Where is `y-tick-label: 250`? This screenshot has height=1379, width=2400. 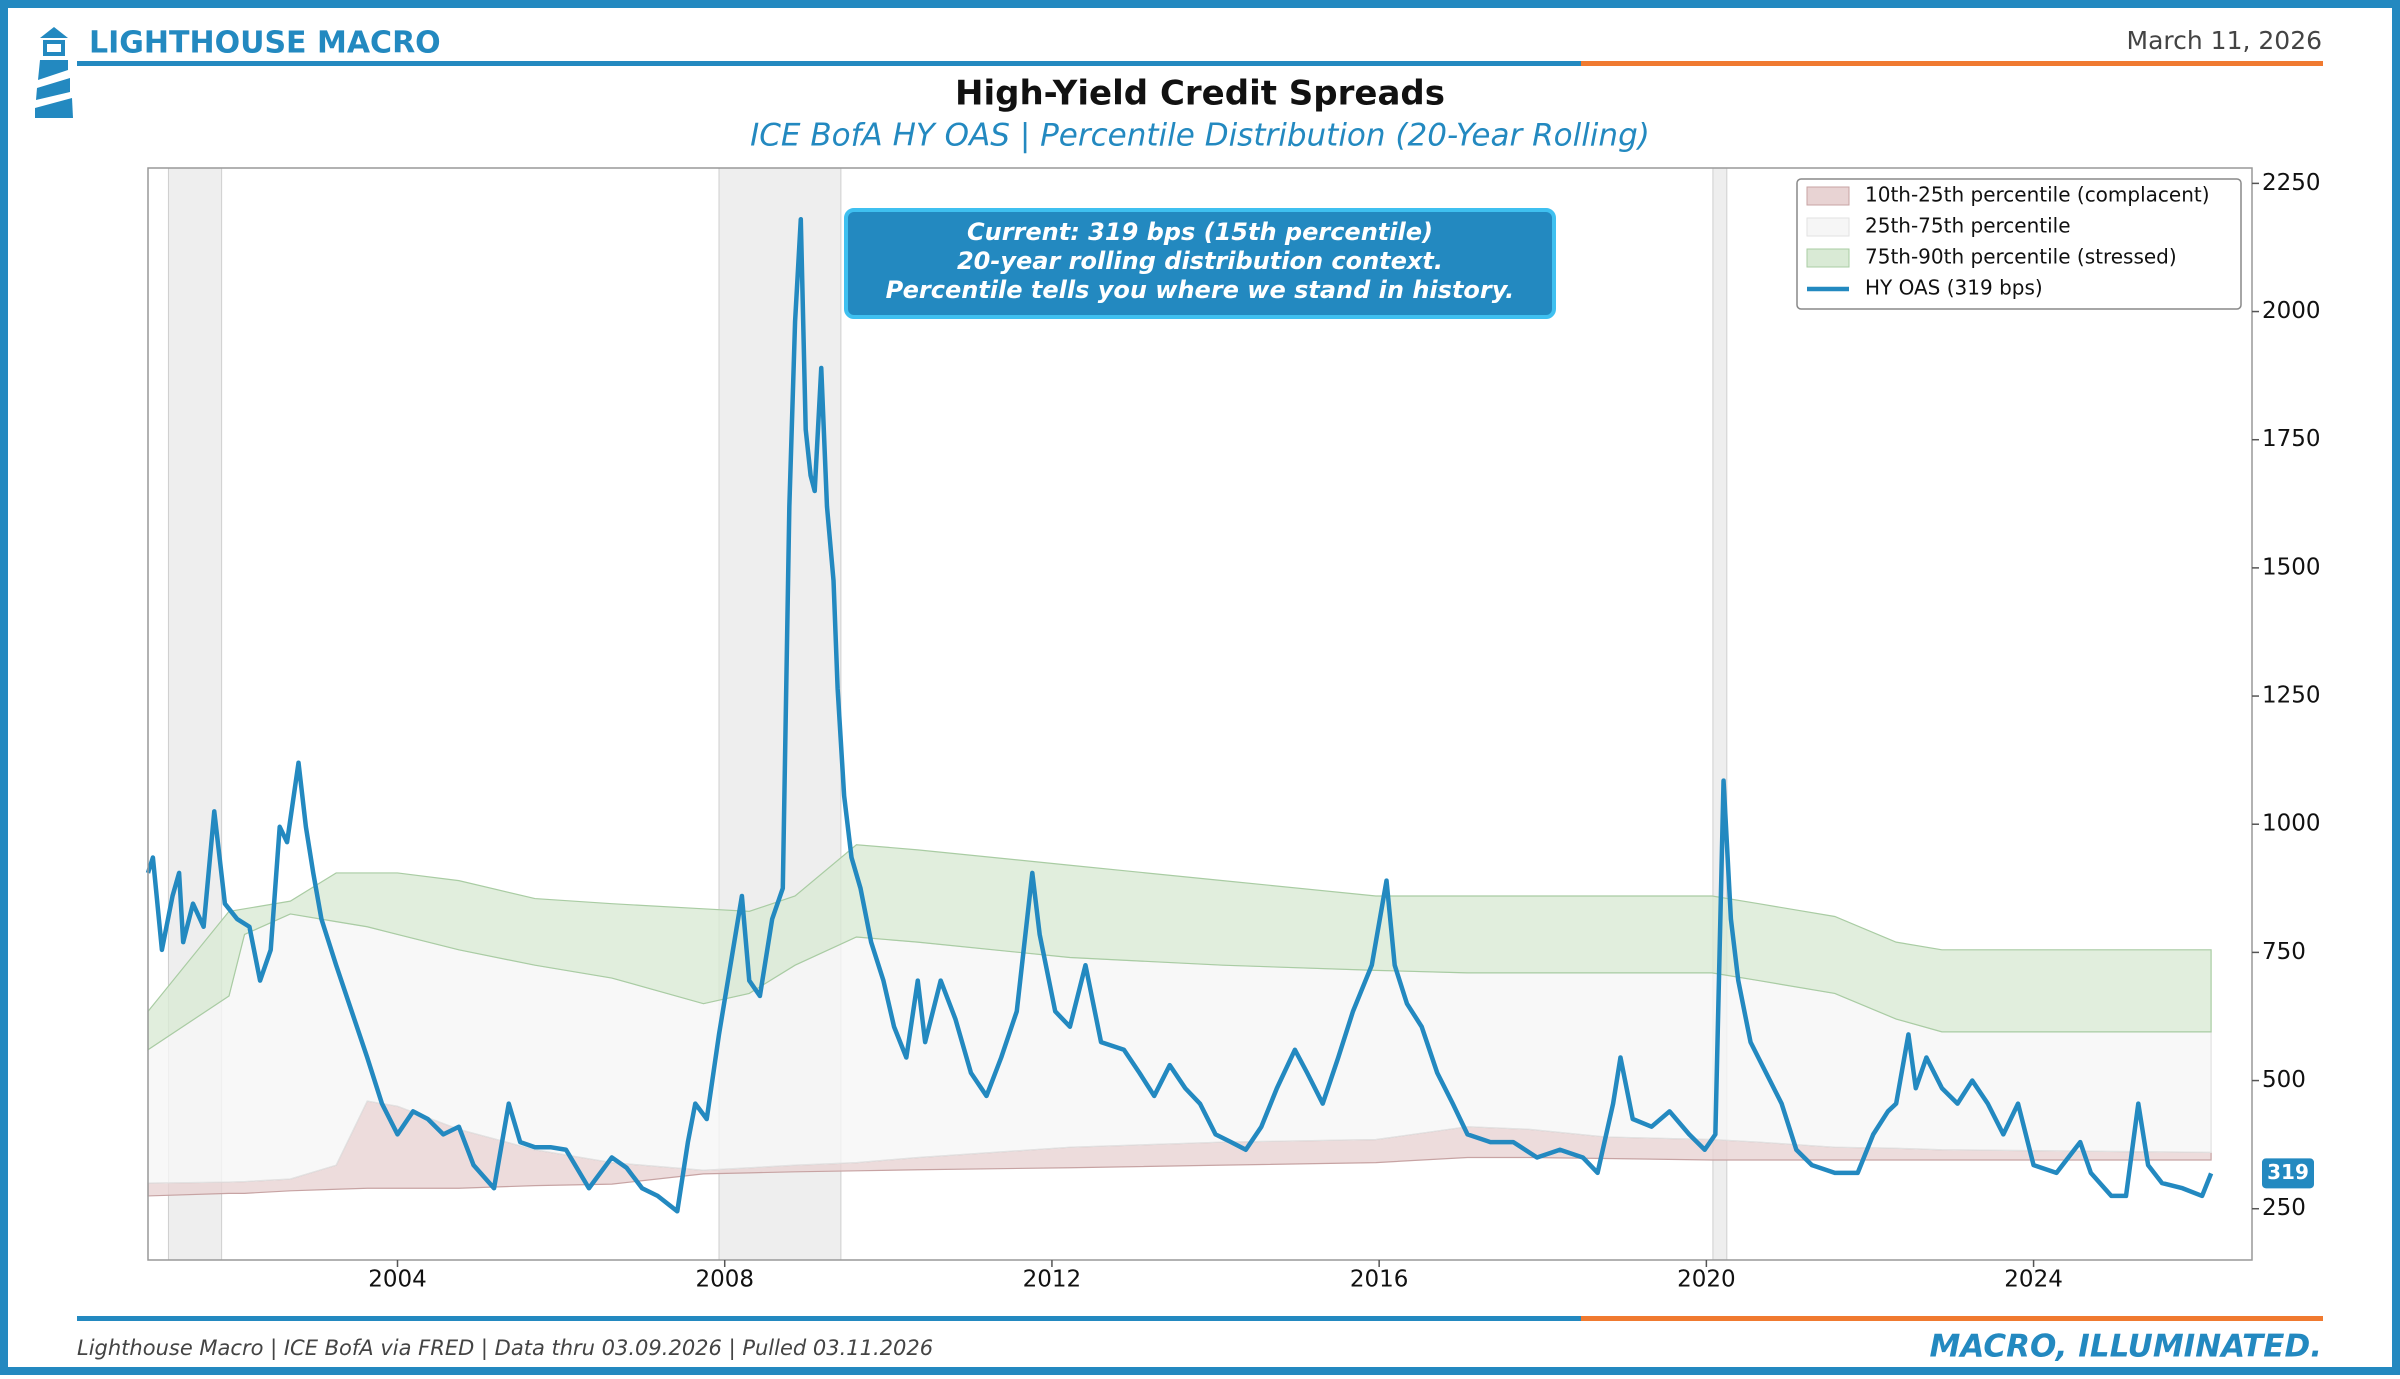 y-tick-label: 250 is located at coordinates (2284, 1208).